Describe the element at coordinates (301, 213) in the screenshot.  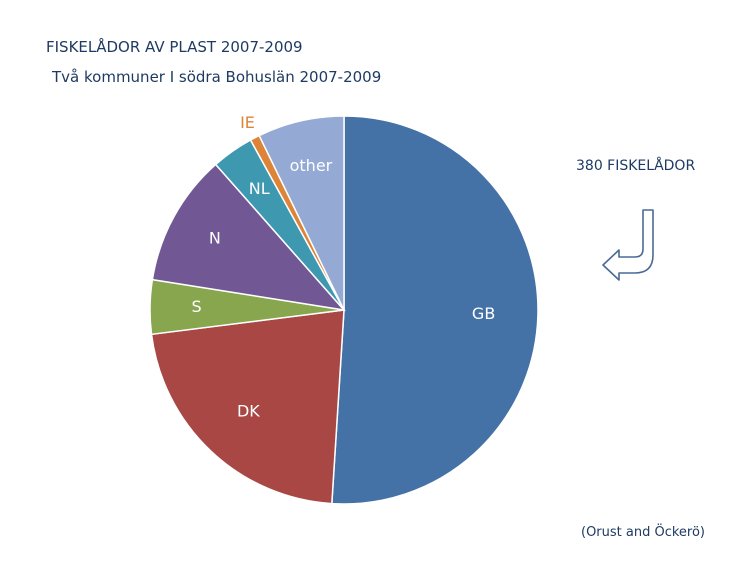
I see `pie-slice-other` at that location.